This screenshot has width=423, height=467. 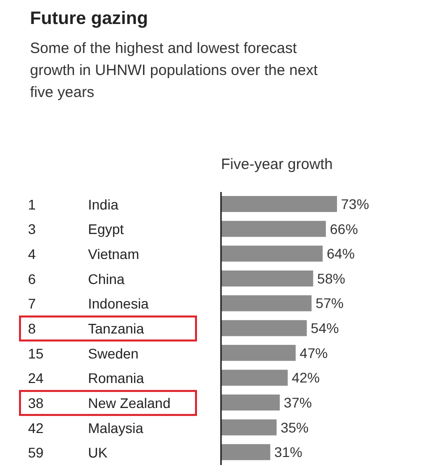 I want to click on data-label: 58%, so click(x=331, y=278).